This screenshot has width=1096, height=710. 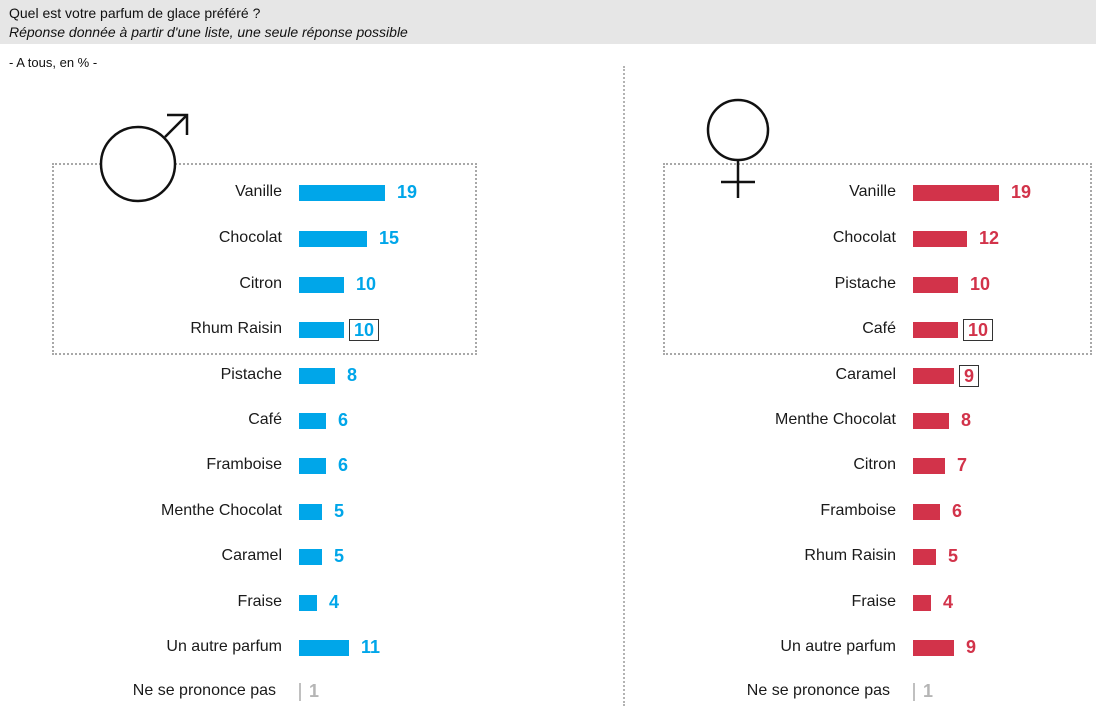 I want to click on male-symbol-icon, so click(x=144, y=158).